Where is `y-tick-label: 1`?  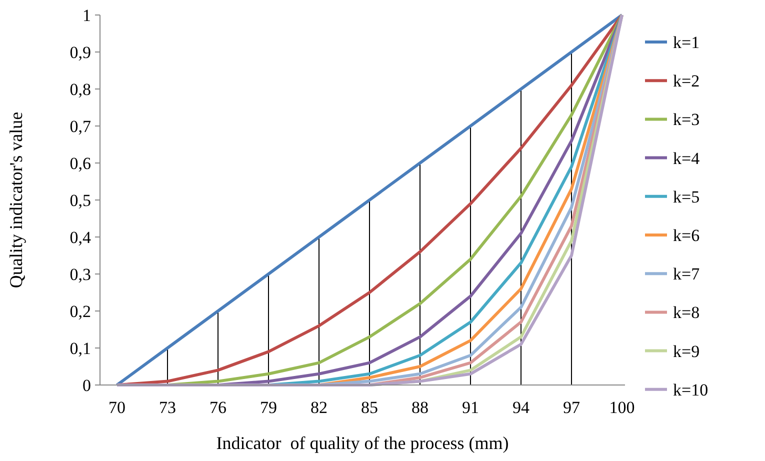 y-tick-label: 1 is located at coordinates (86, 15).